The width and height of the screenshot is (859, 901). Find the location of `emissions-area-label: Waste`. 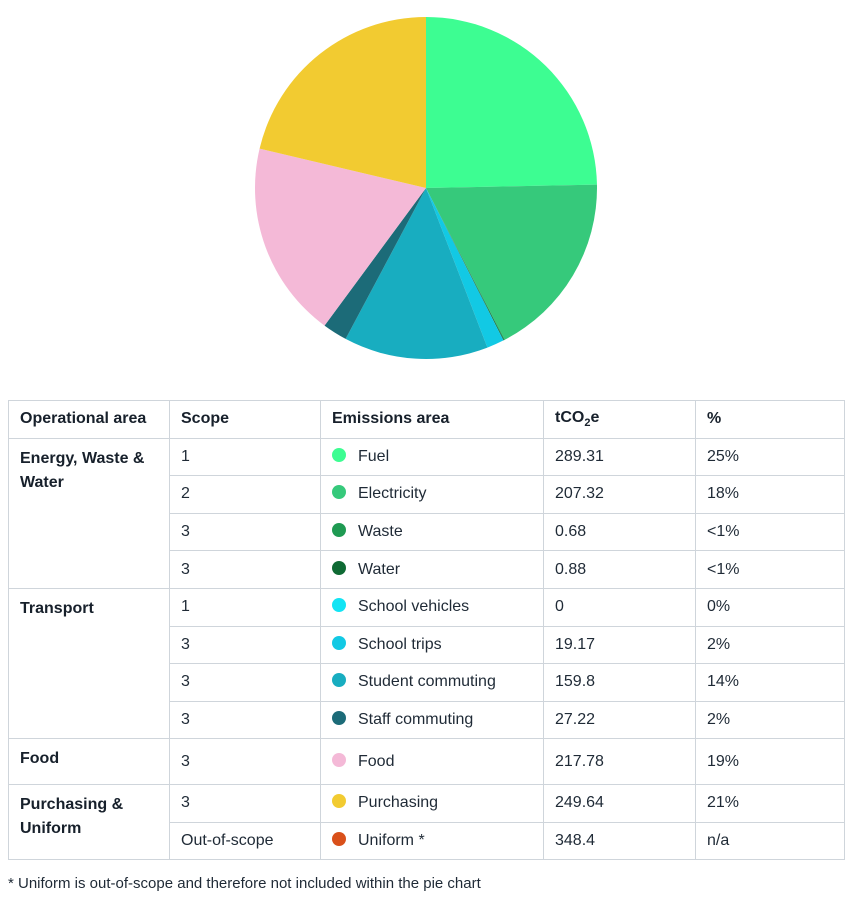

emissions-area-label: Waste is located at coordinates (380, 532).